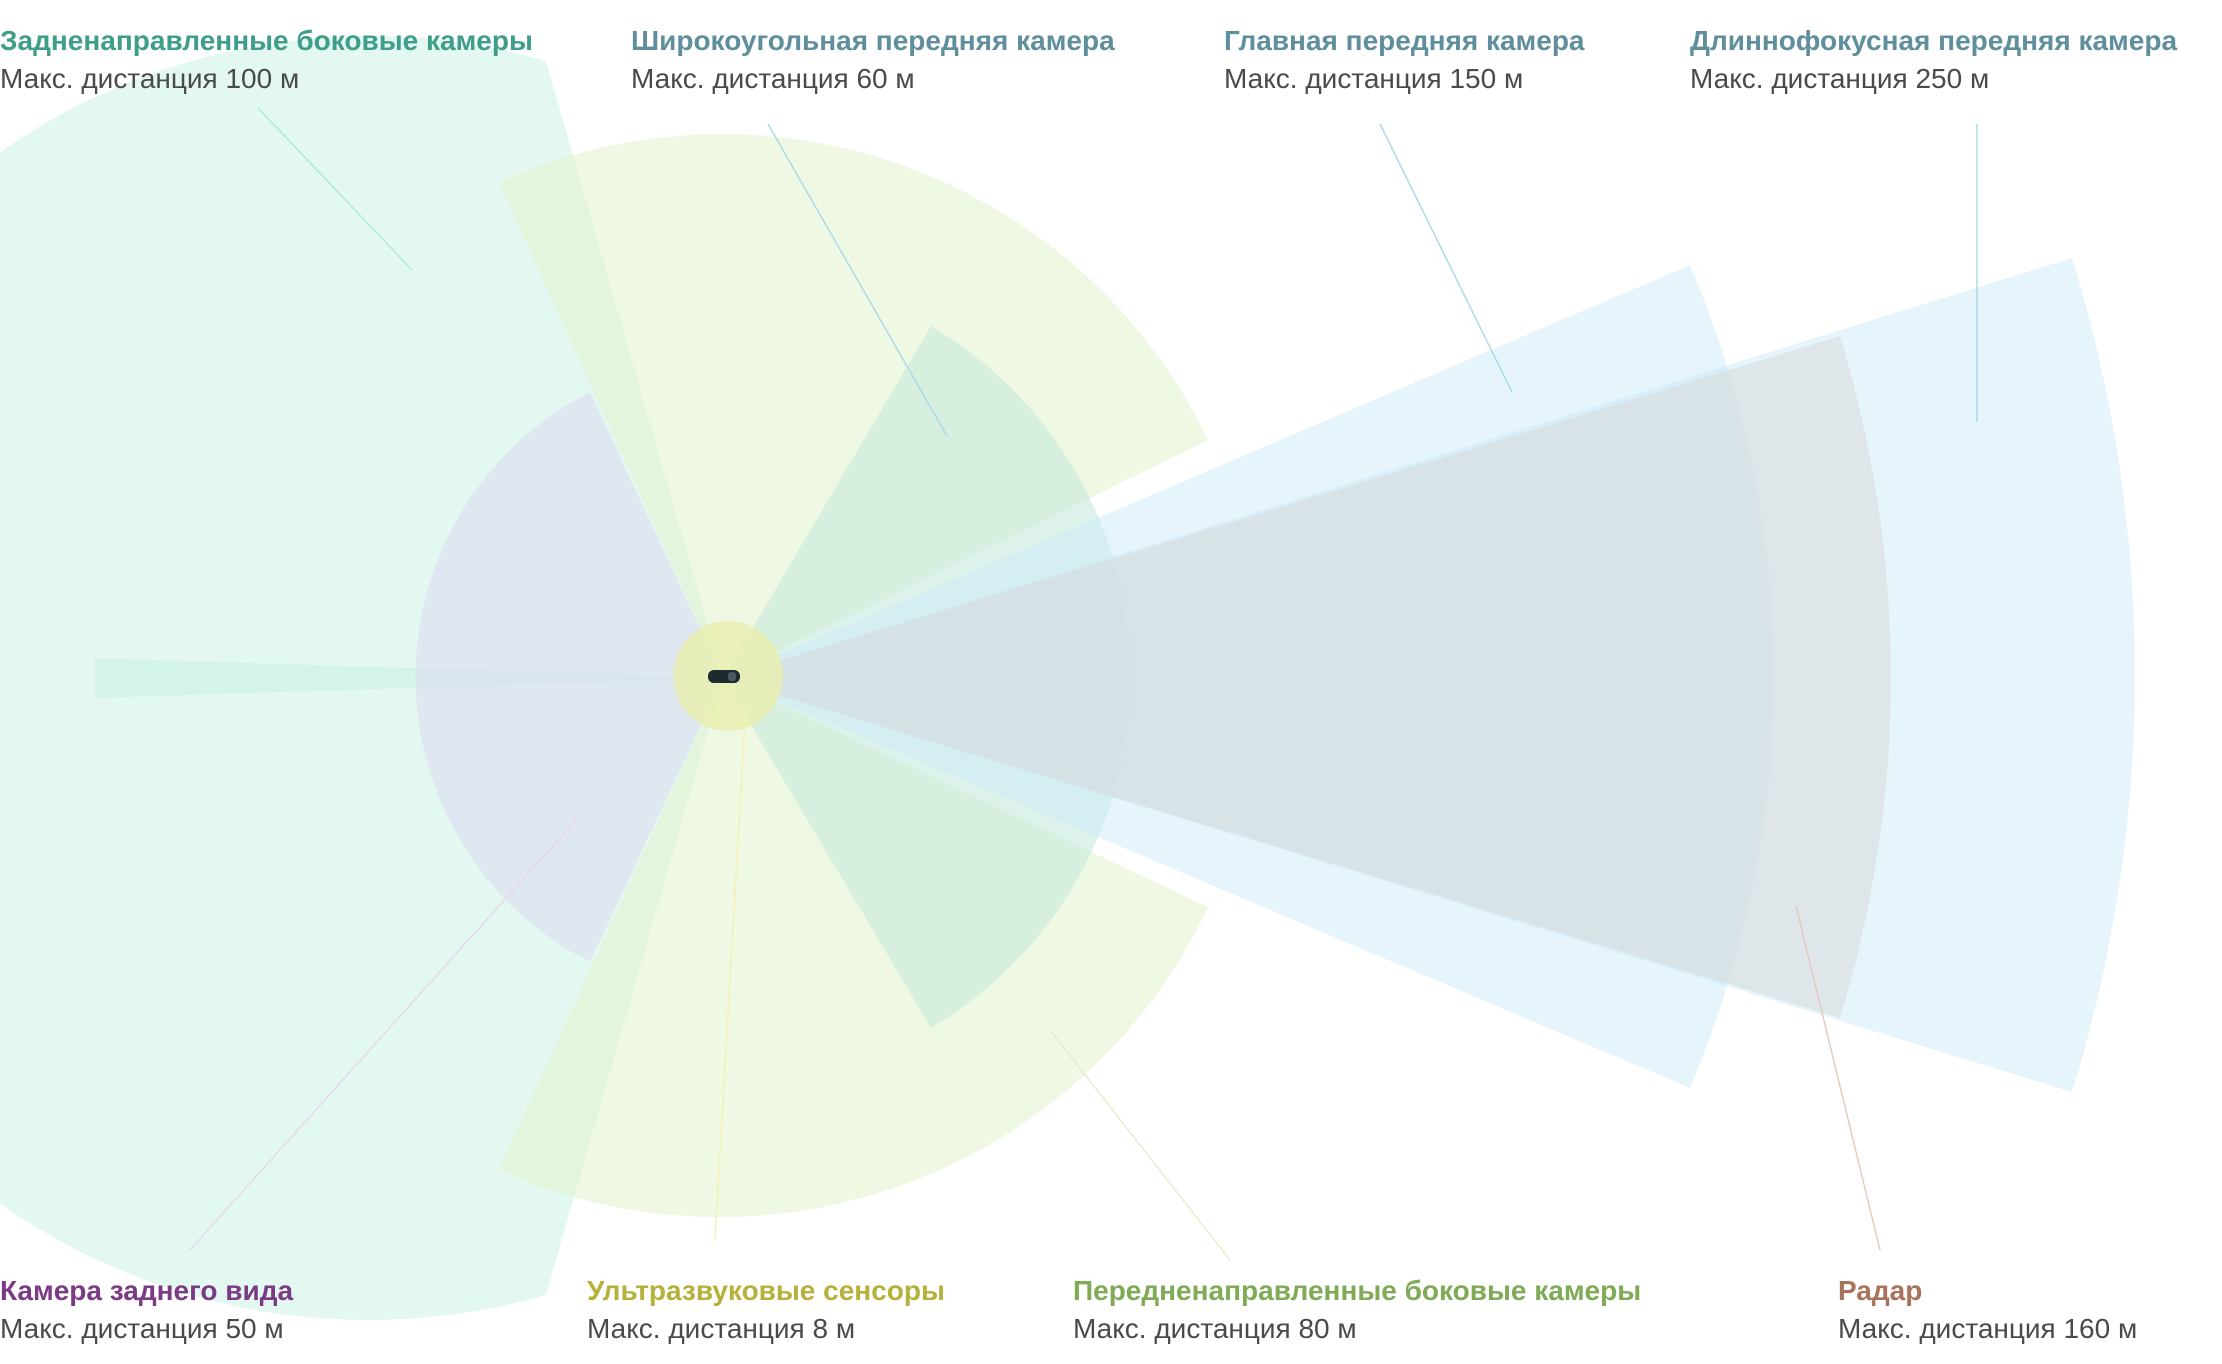  Describe the element at coordinates (1140, 1145) in the screenshot. I see `leader-line-fwd-side` at that location.